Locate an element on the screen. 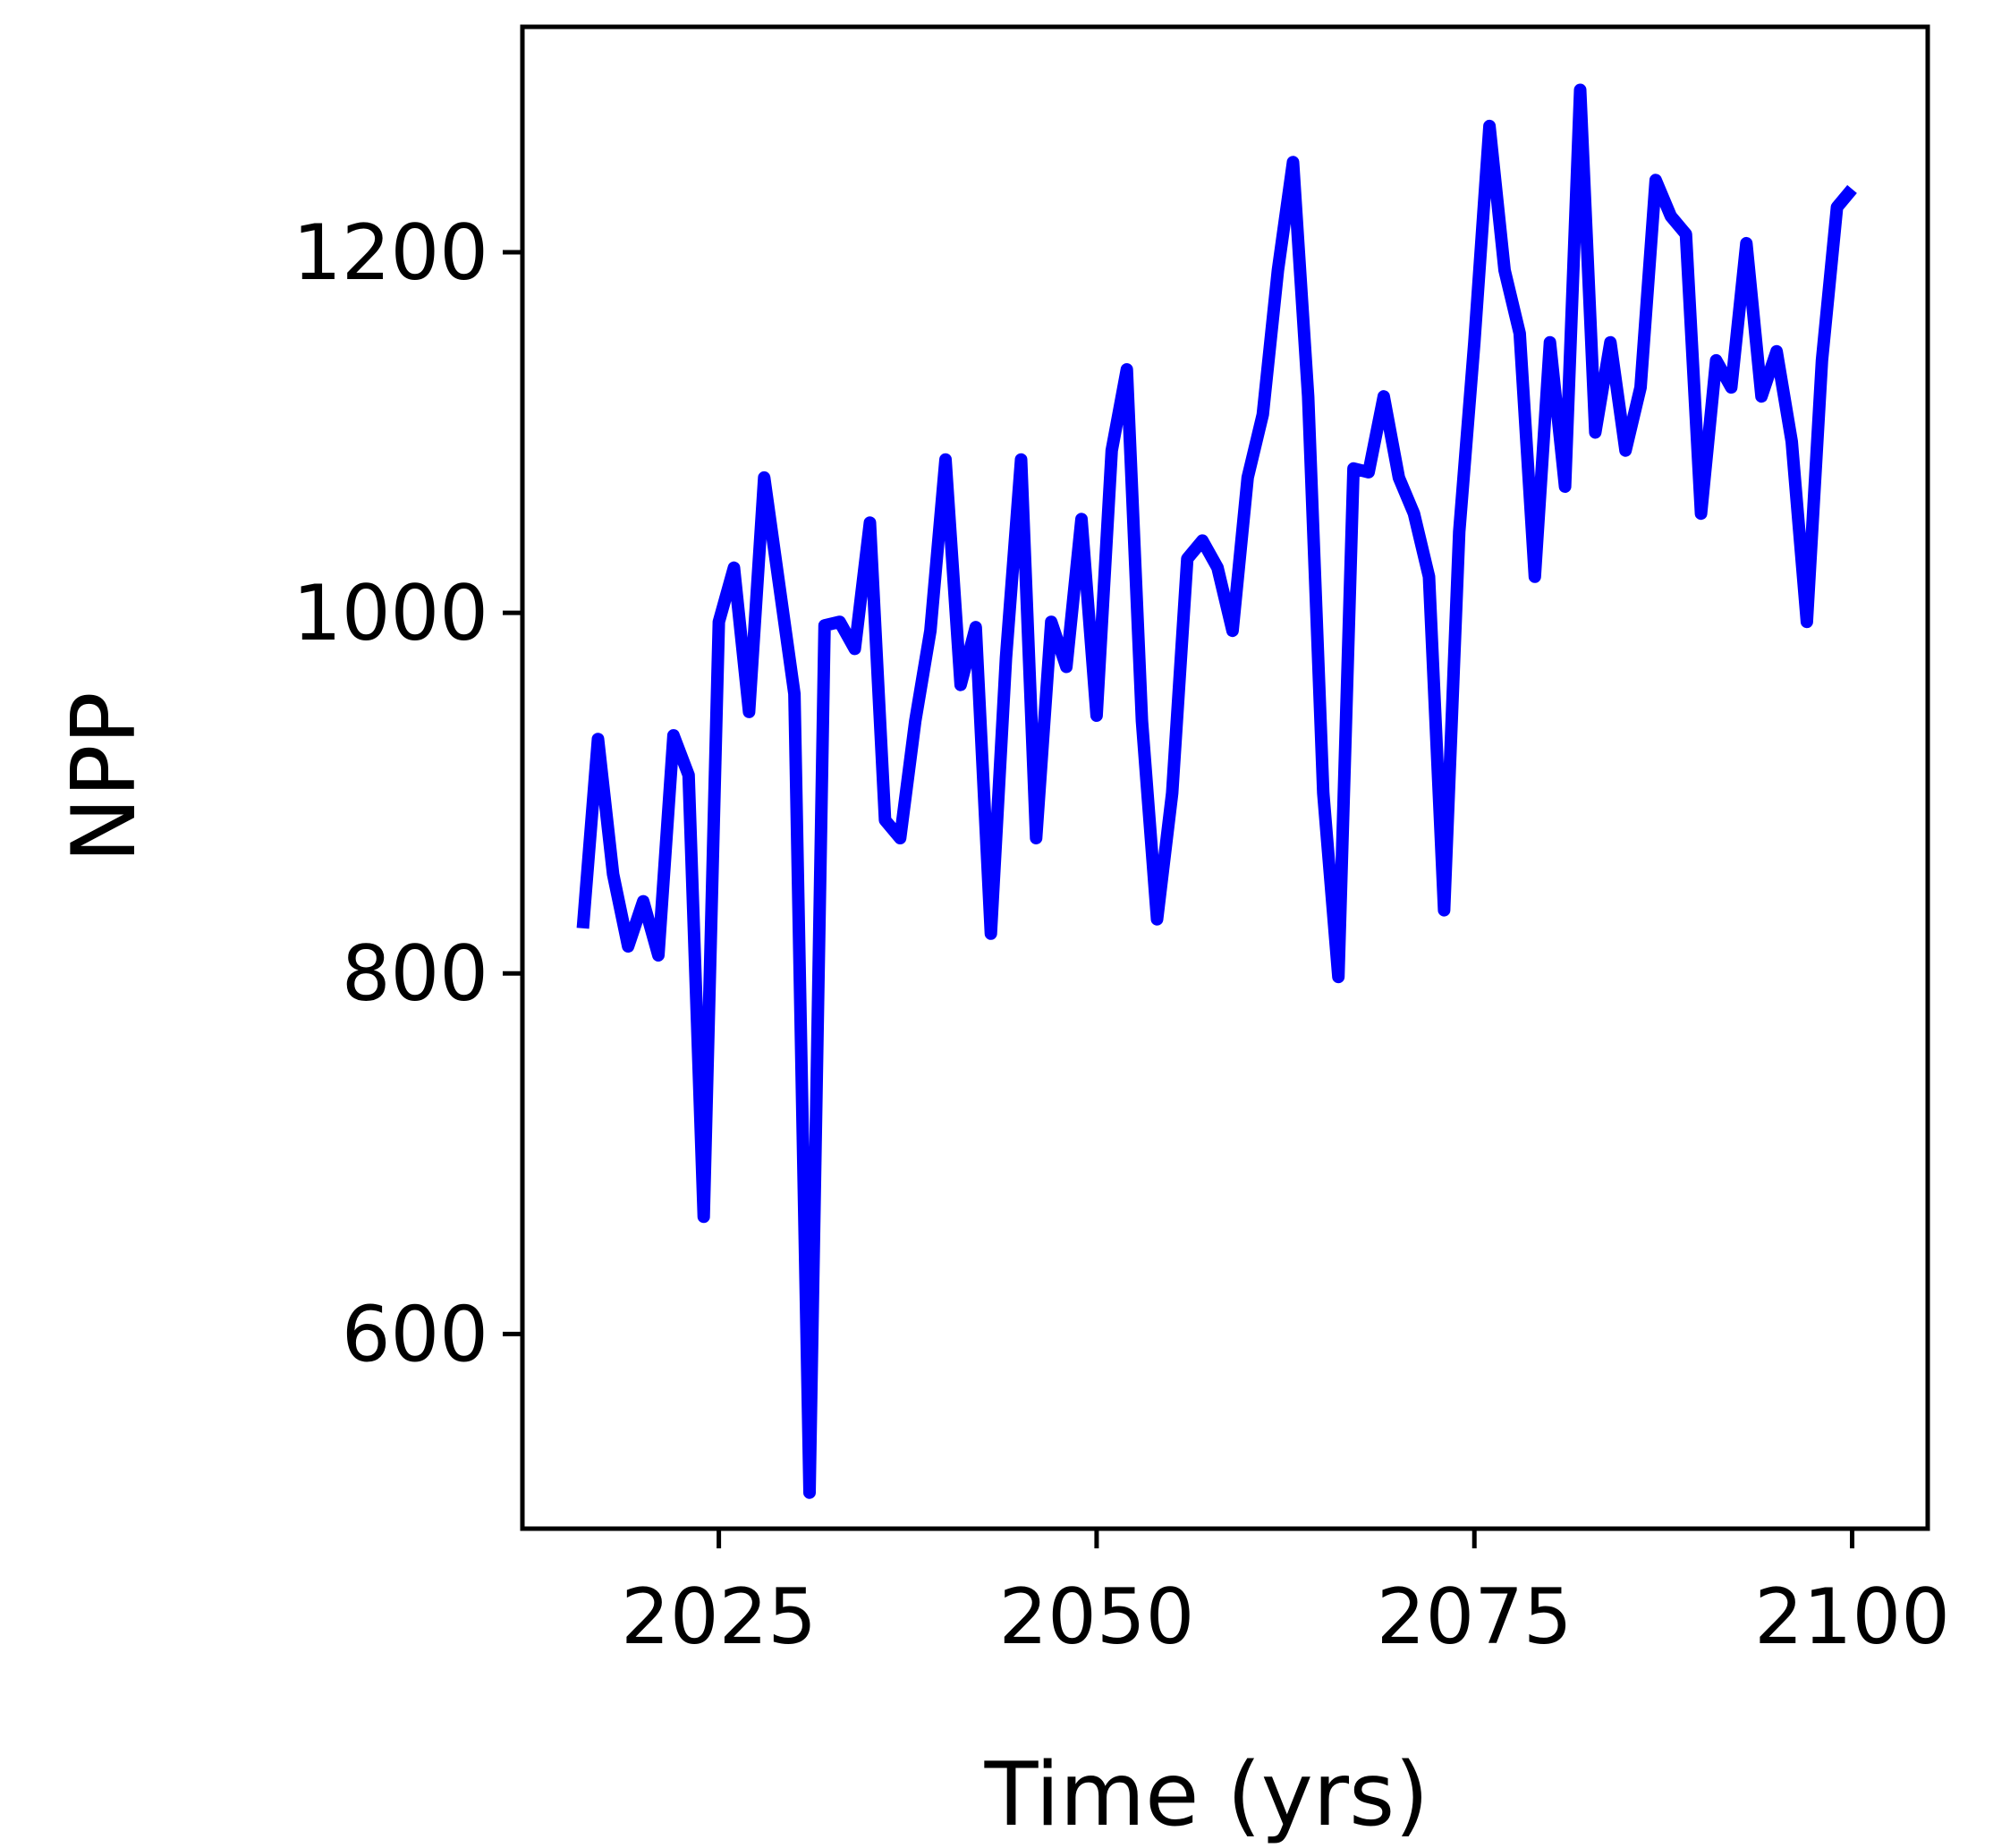 This screenshot has width=1993, height=1848. x-tick-label: 2075 is located at coordinates (1475, 1617).